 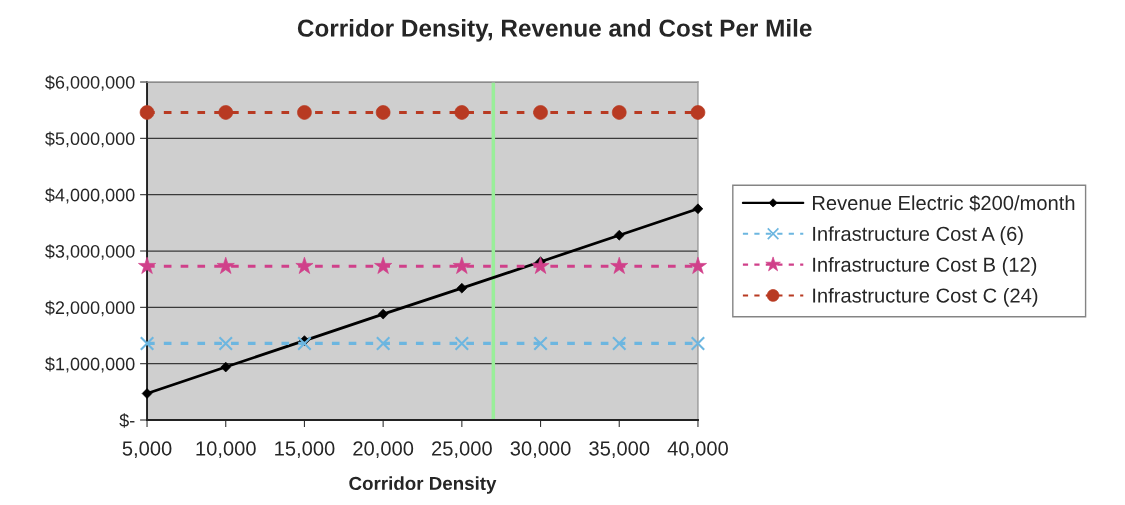 What do you see at coordinates (90, 83) in the screenshot?
I see `y-tick-label: $6,000,000` at bounding box center [90, 83].